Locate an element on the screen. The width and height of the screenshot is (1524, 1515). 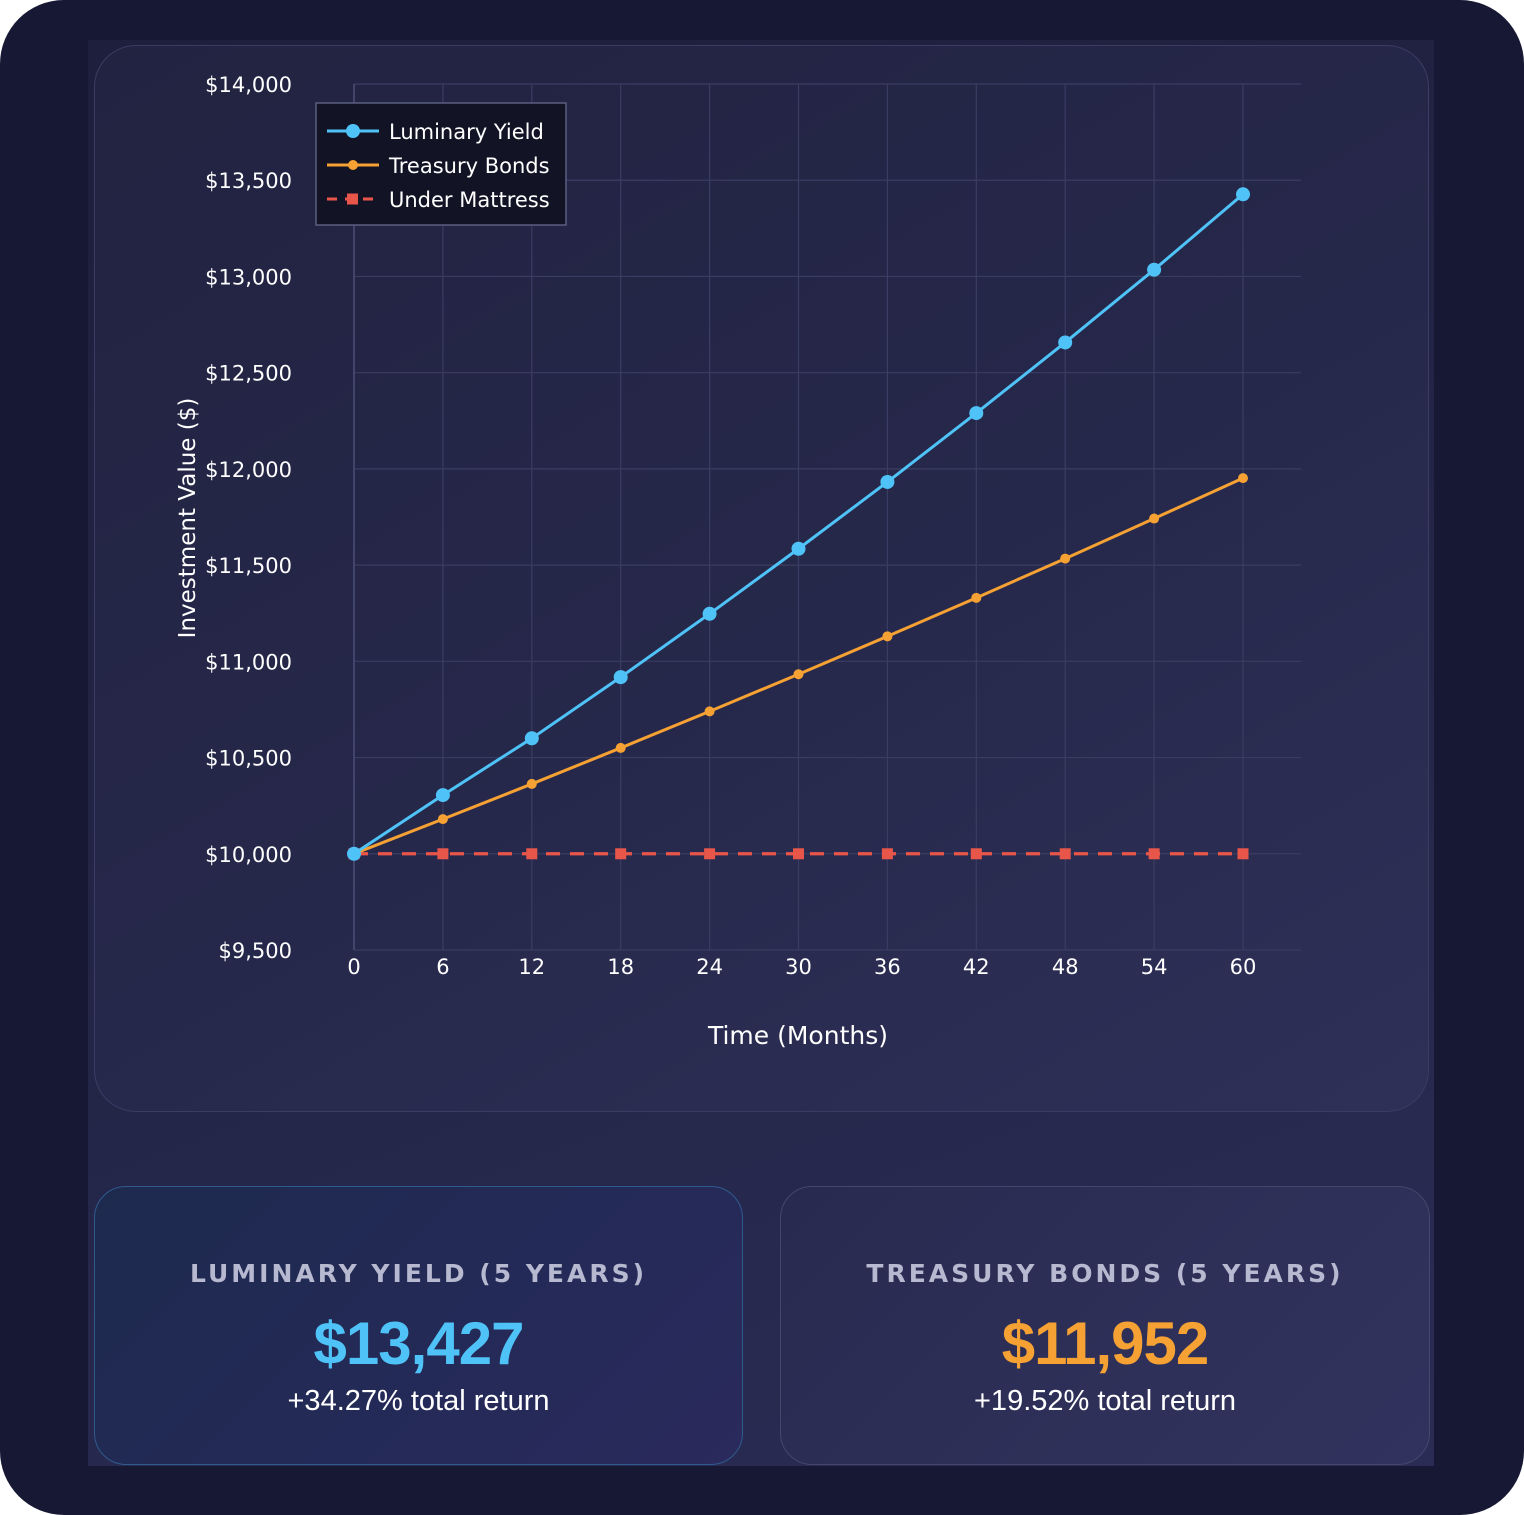
y-tick-label: $9,500 is located at coordinates (255, 951).